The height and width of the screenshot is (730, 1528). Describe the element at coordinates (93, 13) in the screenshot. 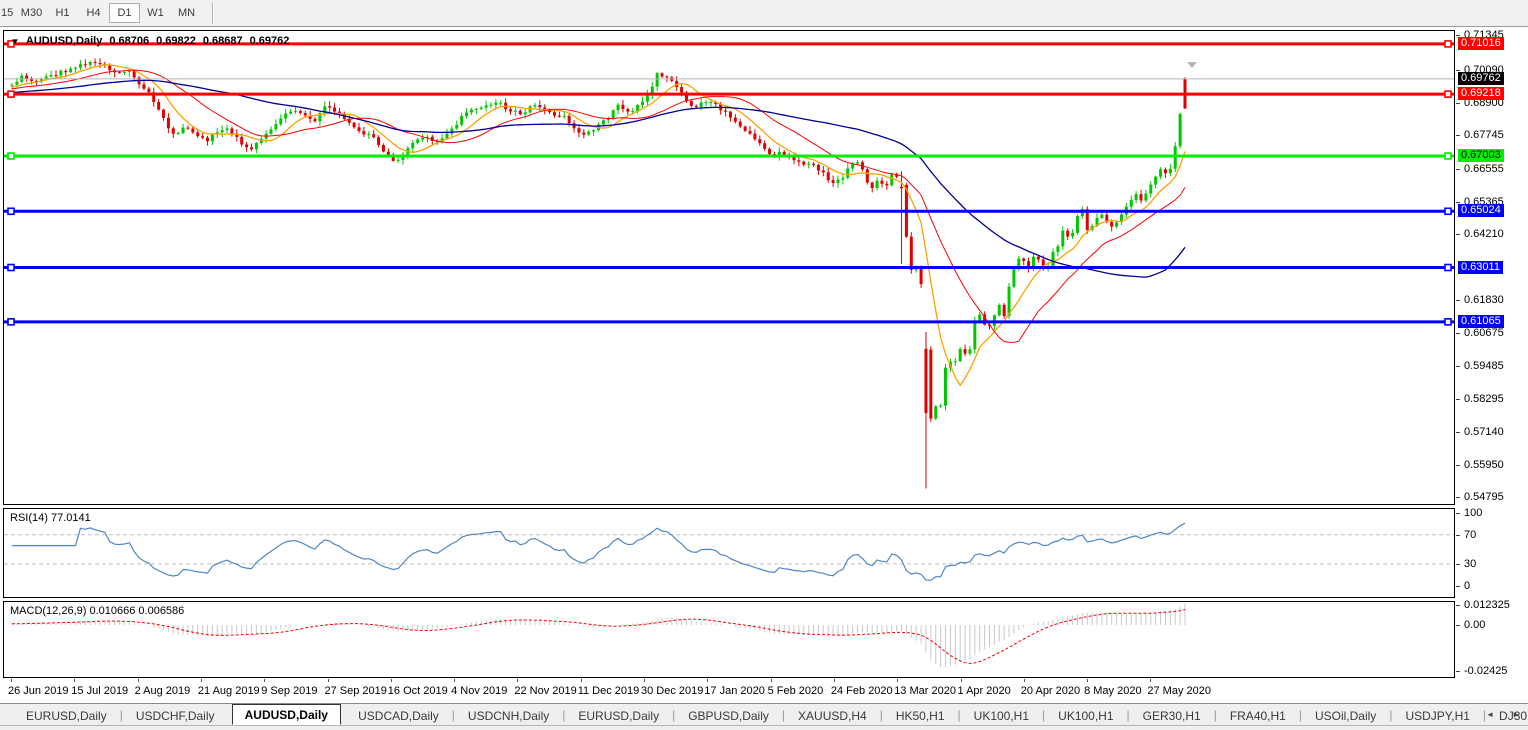

I see `timeframe-button-h4: H4` at that location.